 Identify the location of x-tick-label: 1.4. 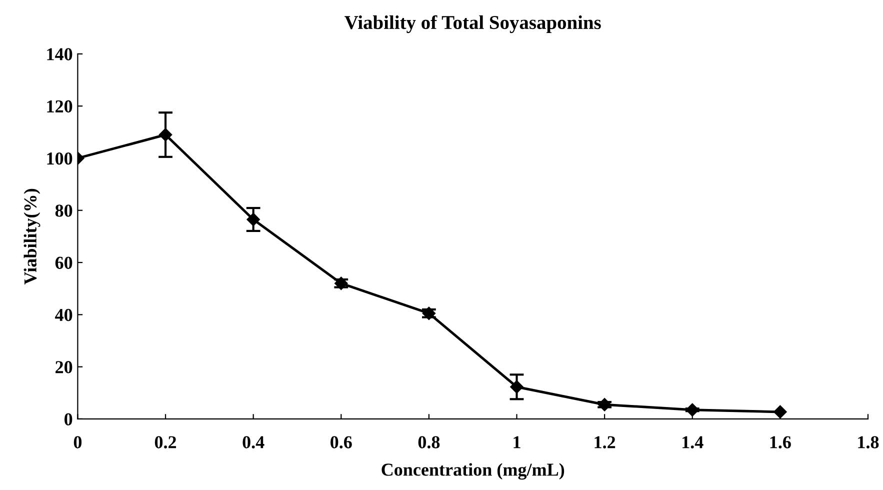
(693, 442).